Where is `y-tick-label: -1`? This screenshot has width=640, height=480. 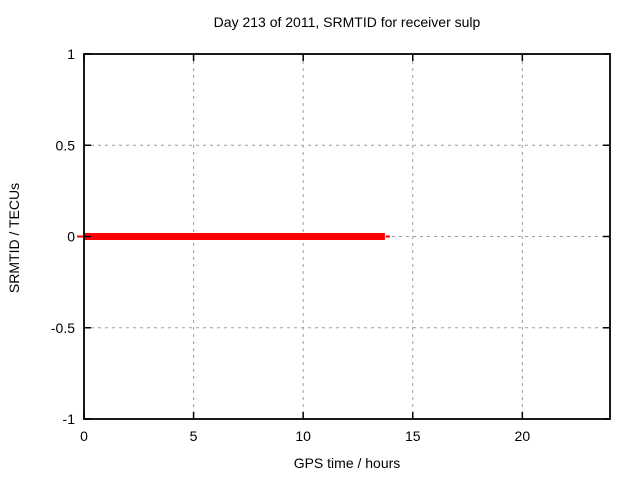 y-tick-label: -1 is located at coordinates (69, 419).